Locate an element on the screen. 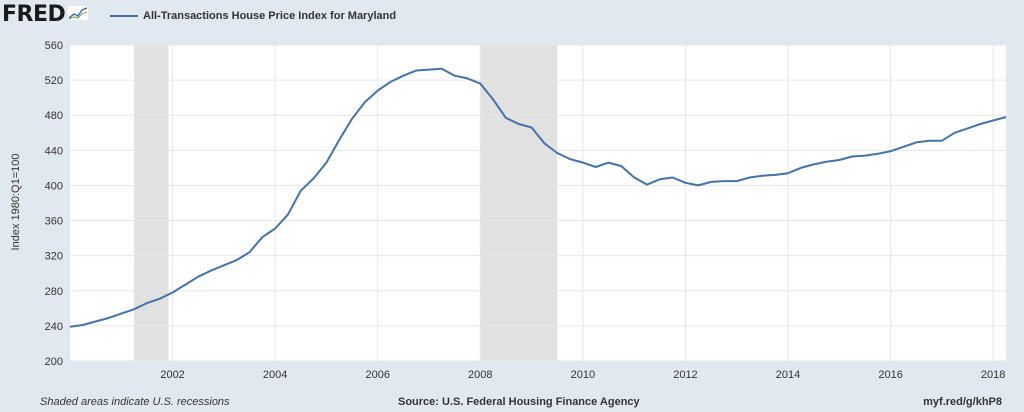  y-tick-label: 520 is located at coordinates (54, 81).